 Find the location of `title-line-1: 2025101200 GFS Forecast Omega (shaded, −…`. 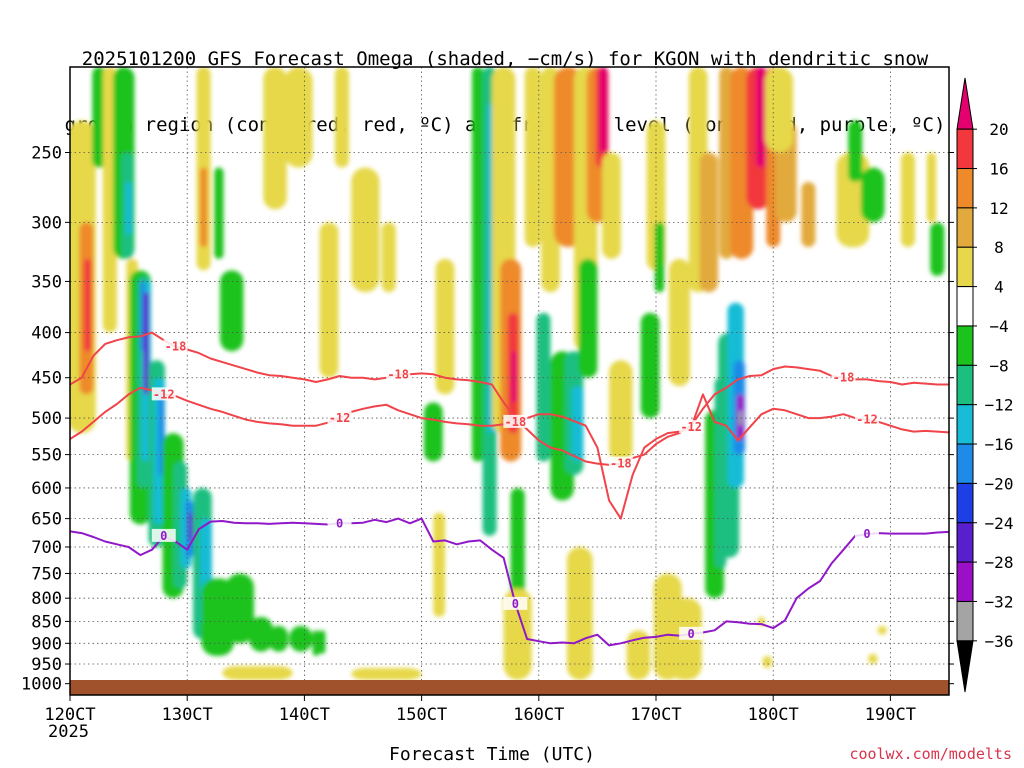

title-line-1: 2025101200 GFS Forecast Omega (shaded, −… is located at coordinates (505, 59).